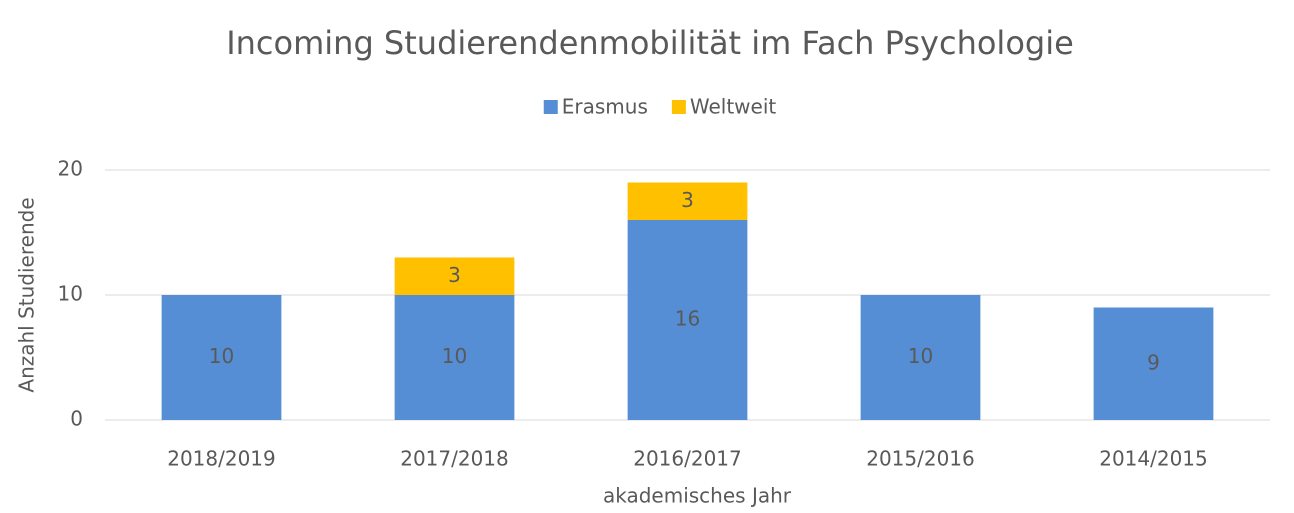 The image size is (1294, 513). What do you see at coordinates (687, 459) in the screenshot?
I see `x-tick-label: 2016/2017` at bounding box center [687, 459].